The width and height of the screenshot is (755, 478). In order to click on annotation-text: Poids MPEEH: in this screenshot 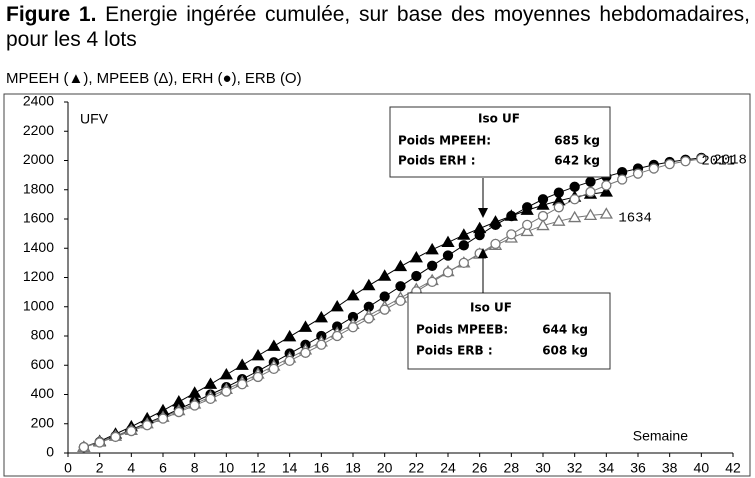, I will do `click(444, 141)`.